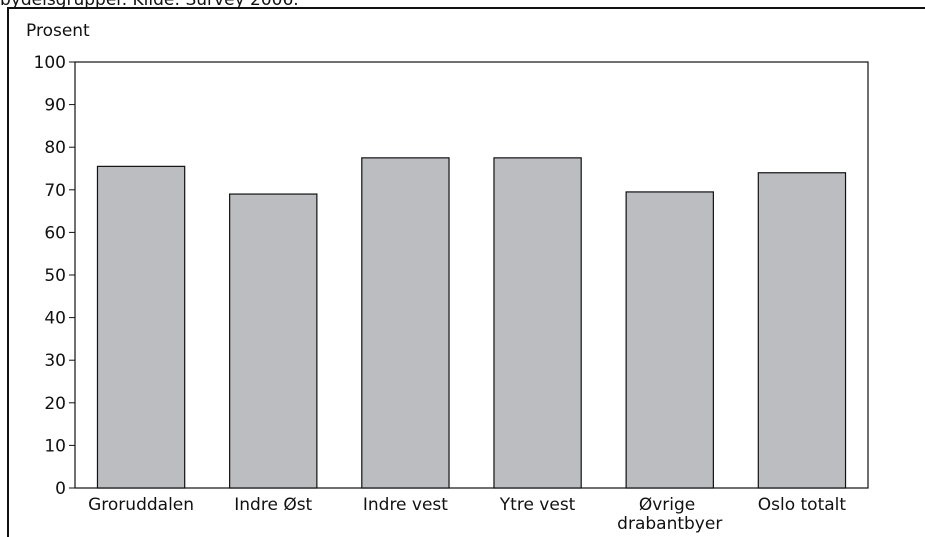 Image resolution: width=925 pixels, height=537 pixels. What do you see at coordinates (55, 233) in the screenshot?
I see `y-tick-label: 60` at bounding box center [55, 233].